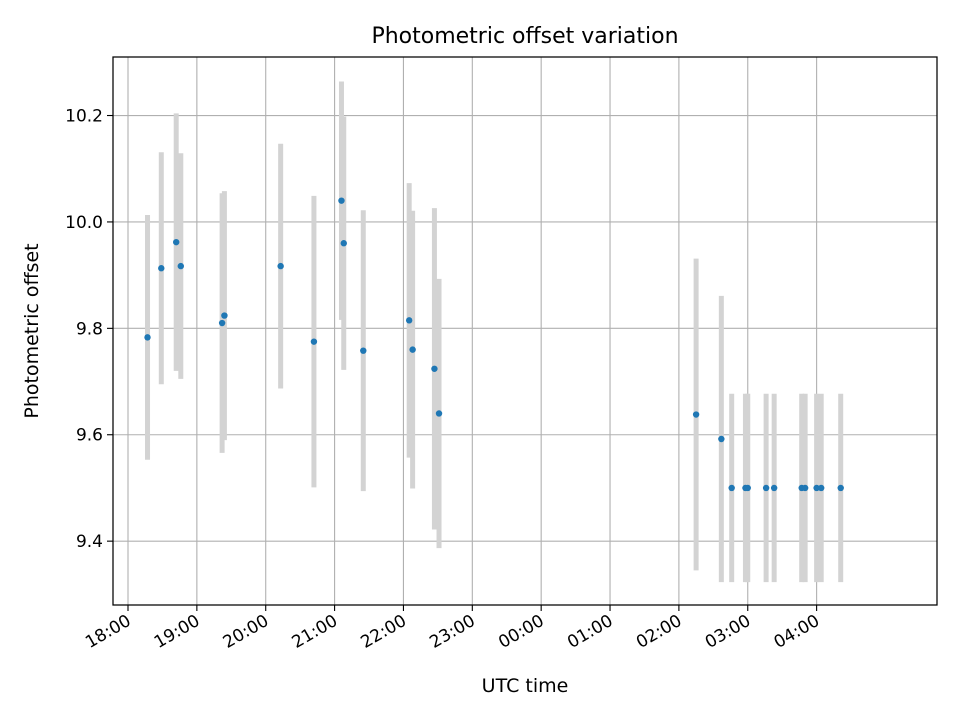  Describe the element at coordinates (84, 223) in the screenshot. I see `y-tick-label: 10.0` at that location.